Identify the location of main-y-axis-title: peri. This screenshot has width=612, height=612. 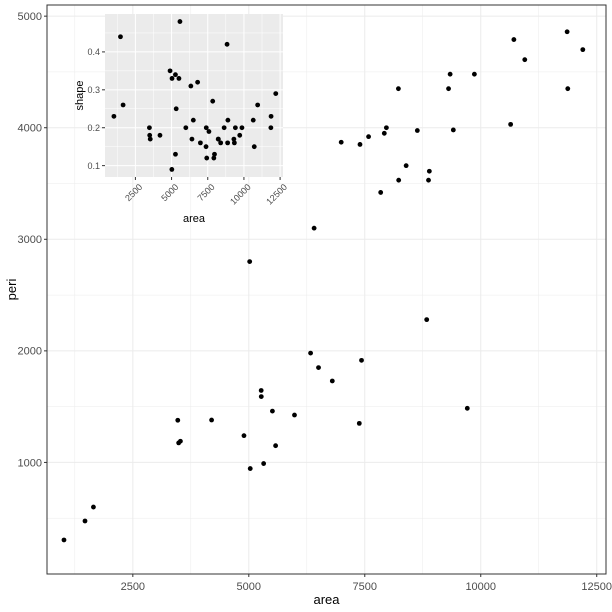
(11, 290).